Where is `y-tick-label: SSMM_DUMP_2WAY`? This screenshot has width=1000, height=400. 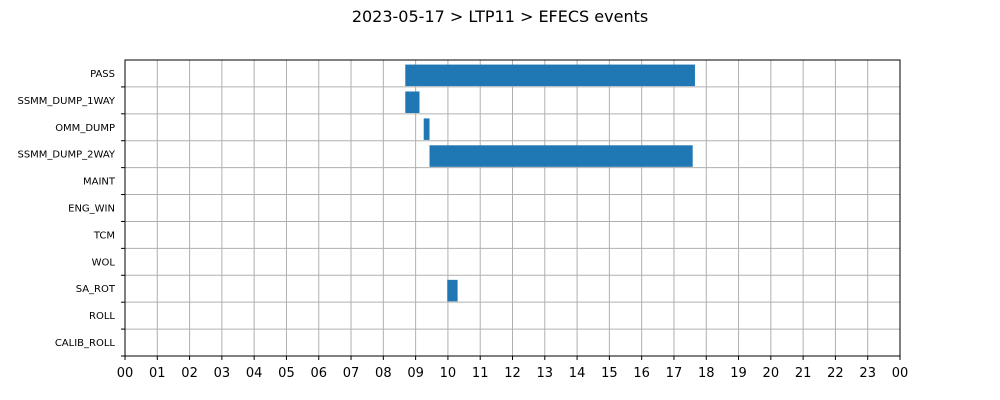
y-tick-label: SSMM_DUMP_2WAY is located at coordinates (66, 155).